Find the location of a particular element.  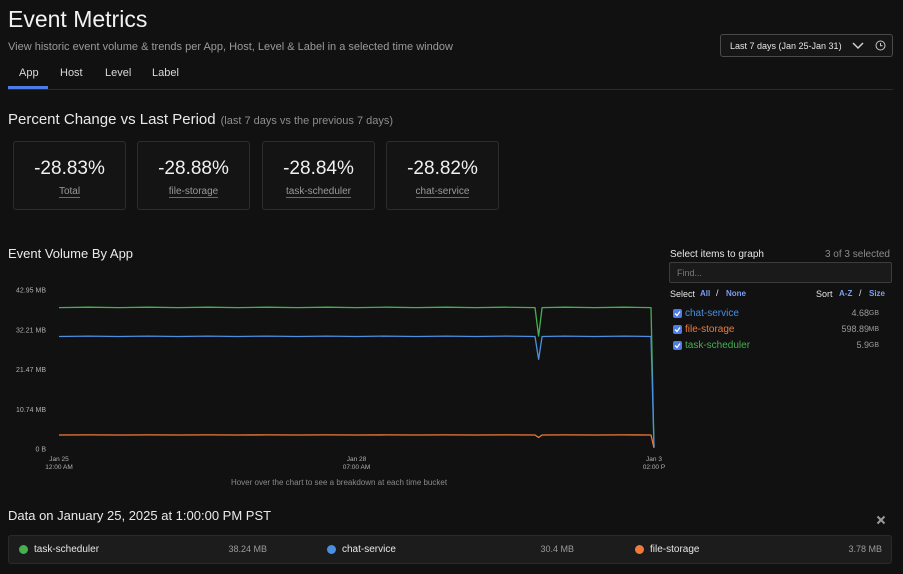

breakdown-name: file-storage is located at coordinates (675, 549).